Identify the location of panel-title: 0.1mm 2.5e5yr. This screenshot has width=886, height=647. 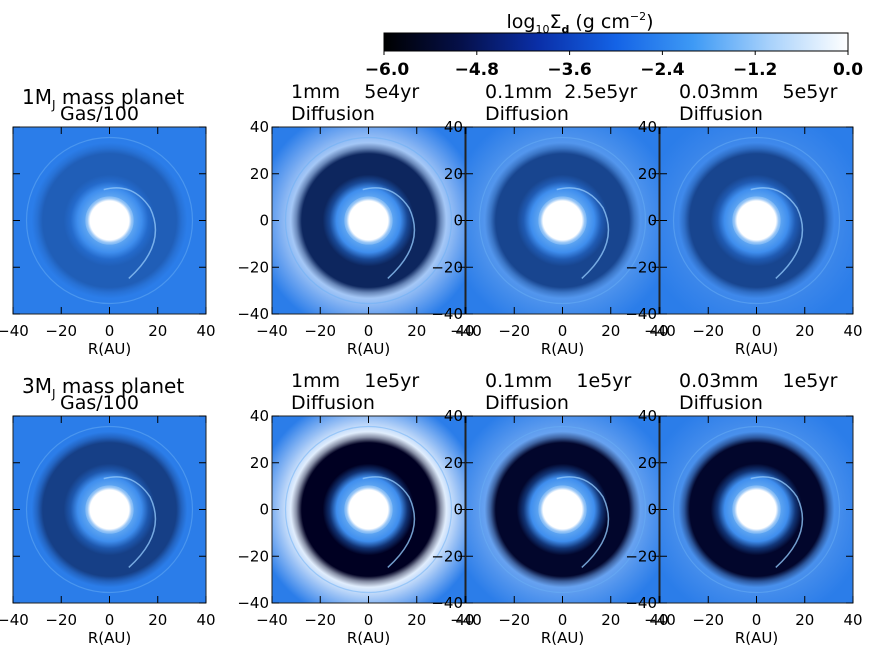
(561, 92).